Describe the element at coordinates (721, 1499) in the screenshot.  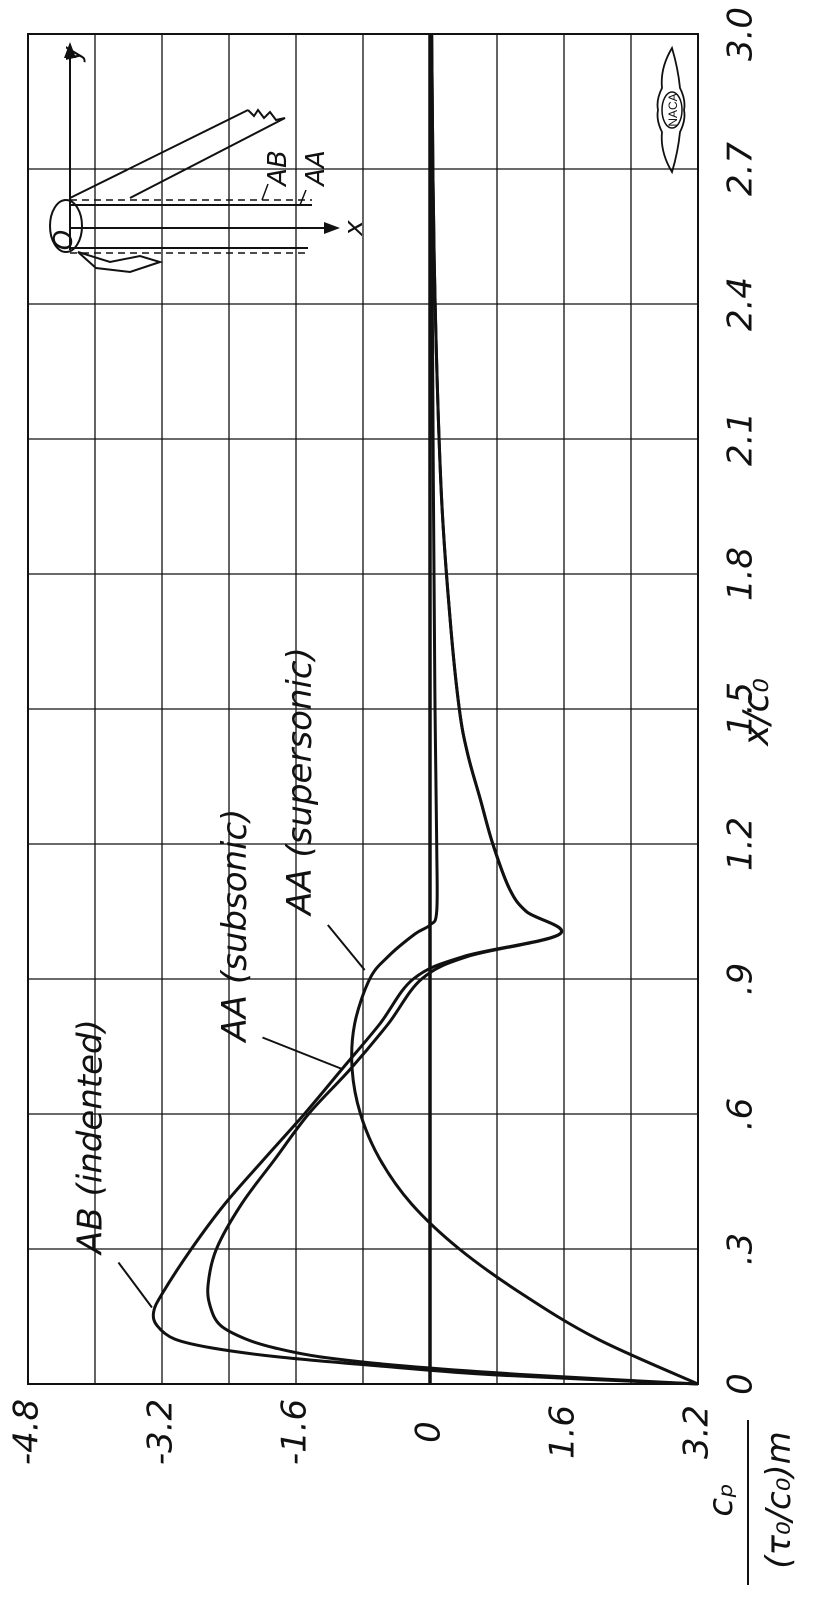
I see `y-axis-label-numerator: cₚ` at that location.